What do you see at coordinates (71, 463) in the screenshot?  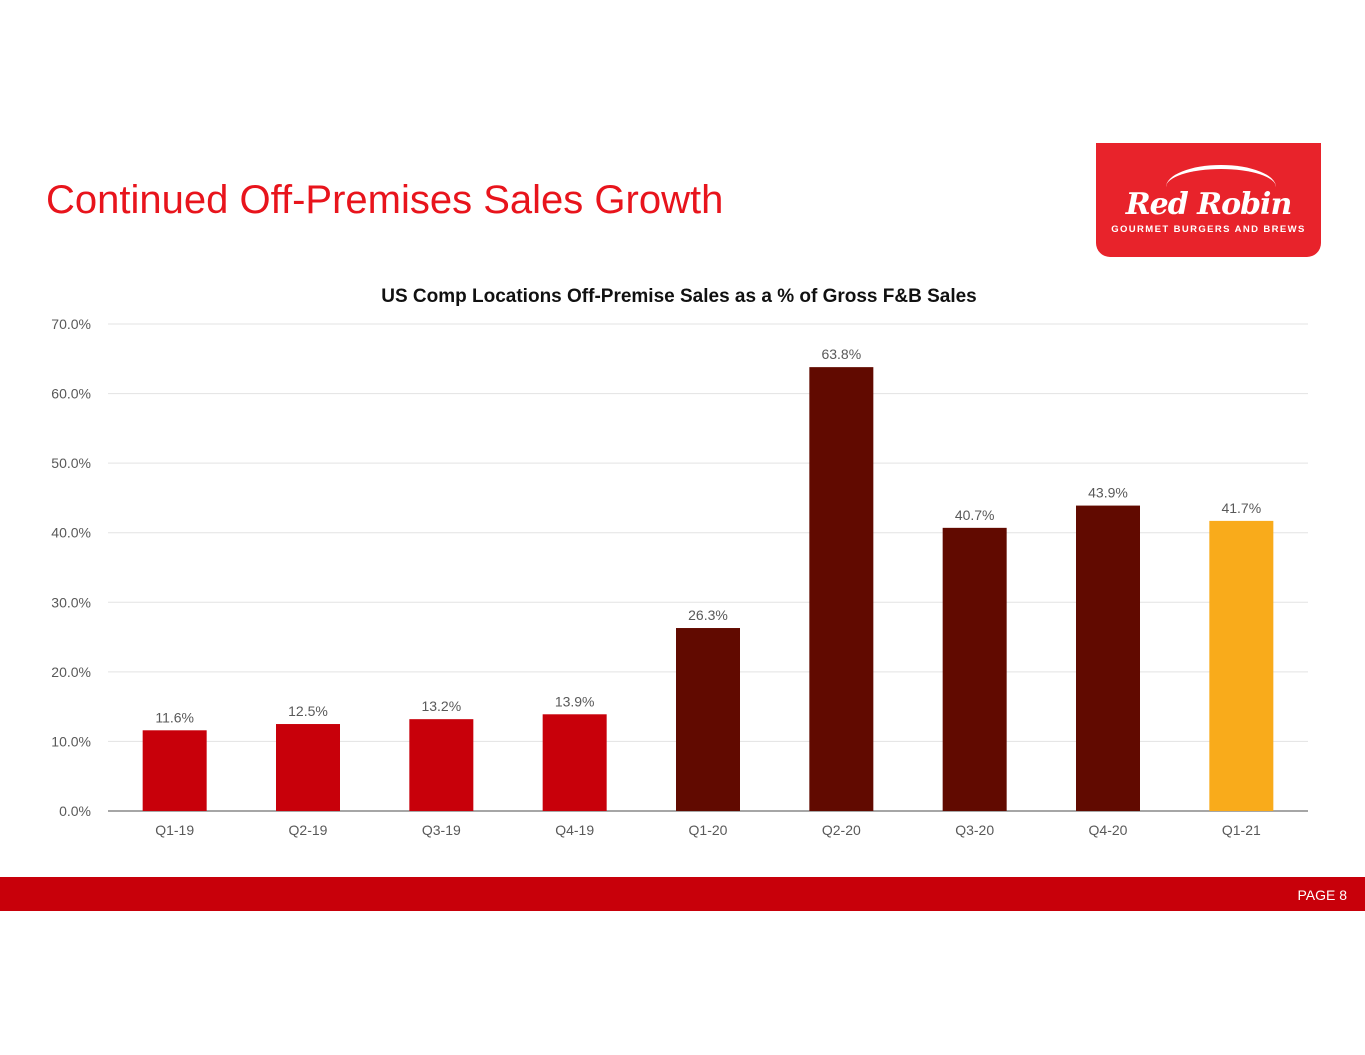 I see `y-tick-label: 50.0%` at bounding box center [71, 463].